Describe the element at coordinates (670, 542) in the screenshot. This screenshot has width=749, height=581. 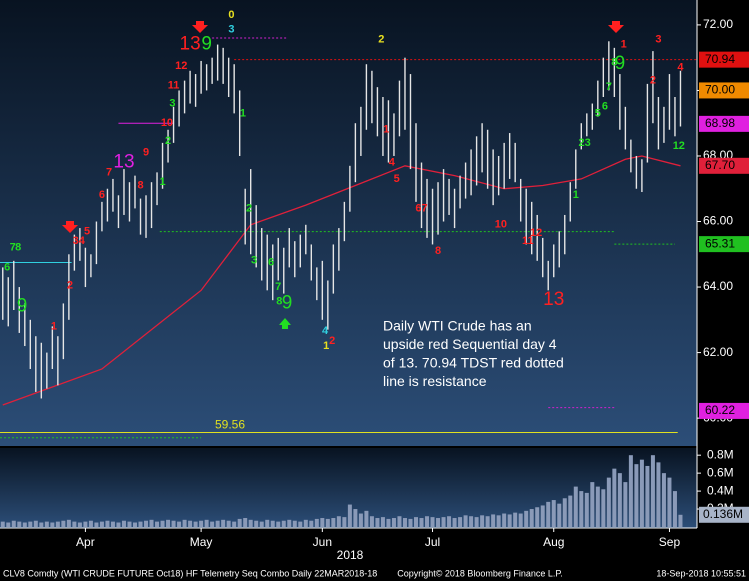
I see `x-tick-label: Sep` at that location.